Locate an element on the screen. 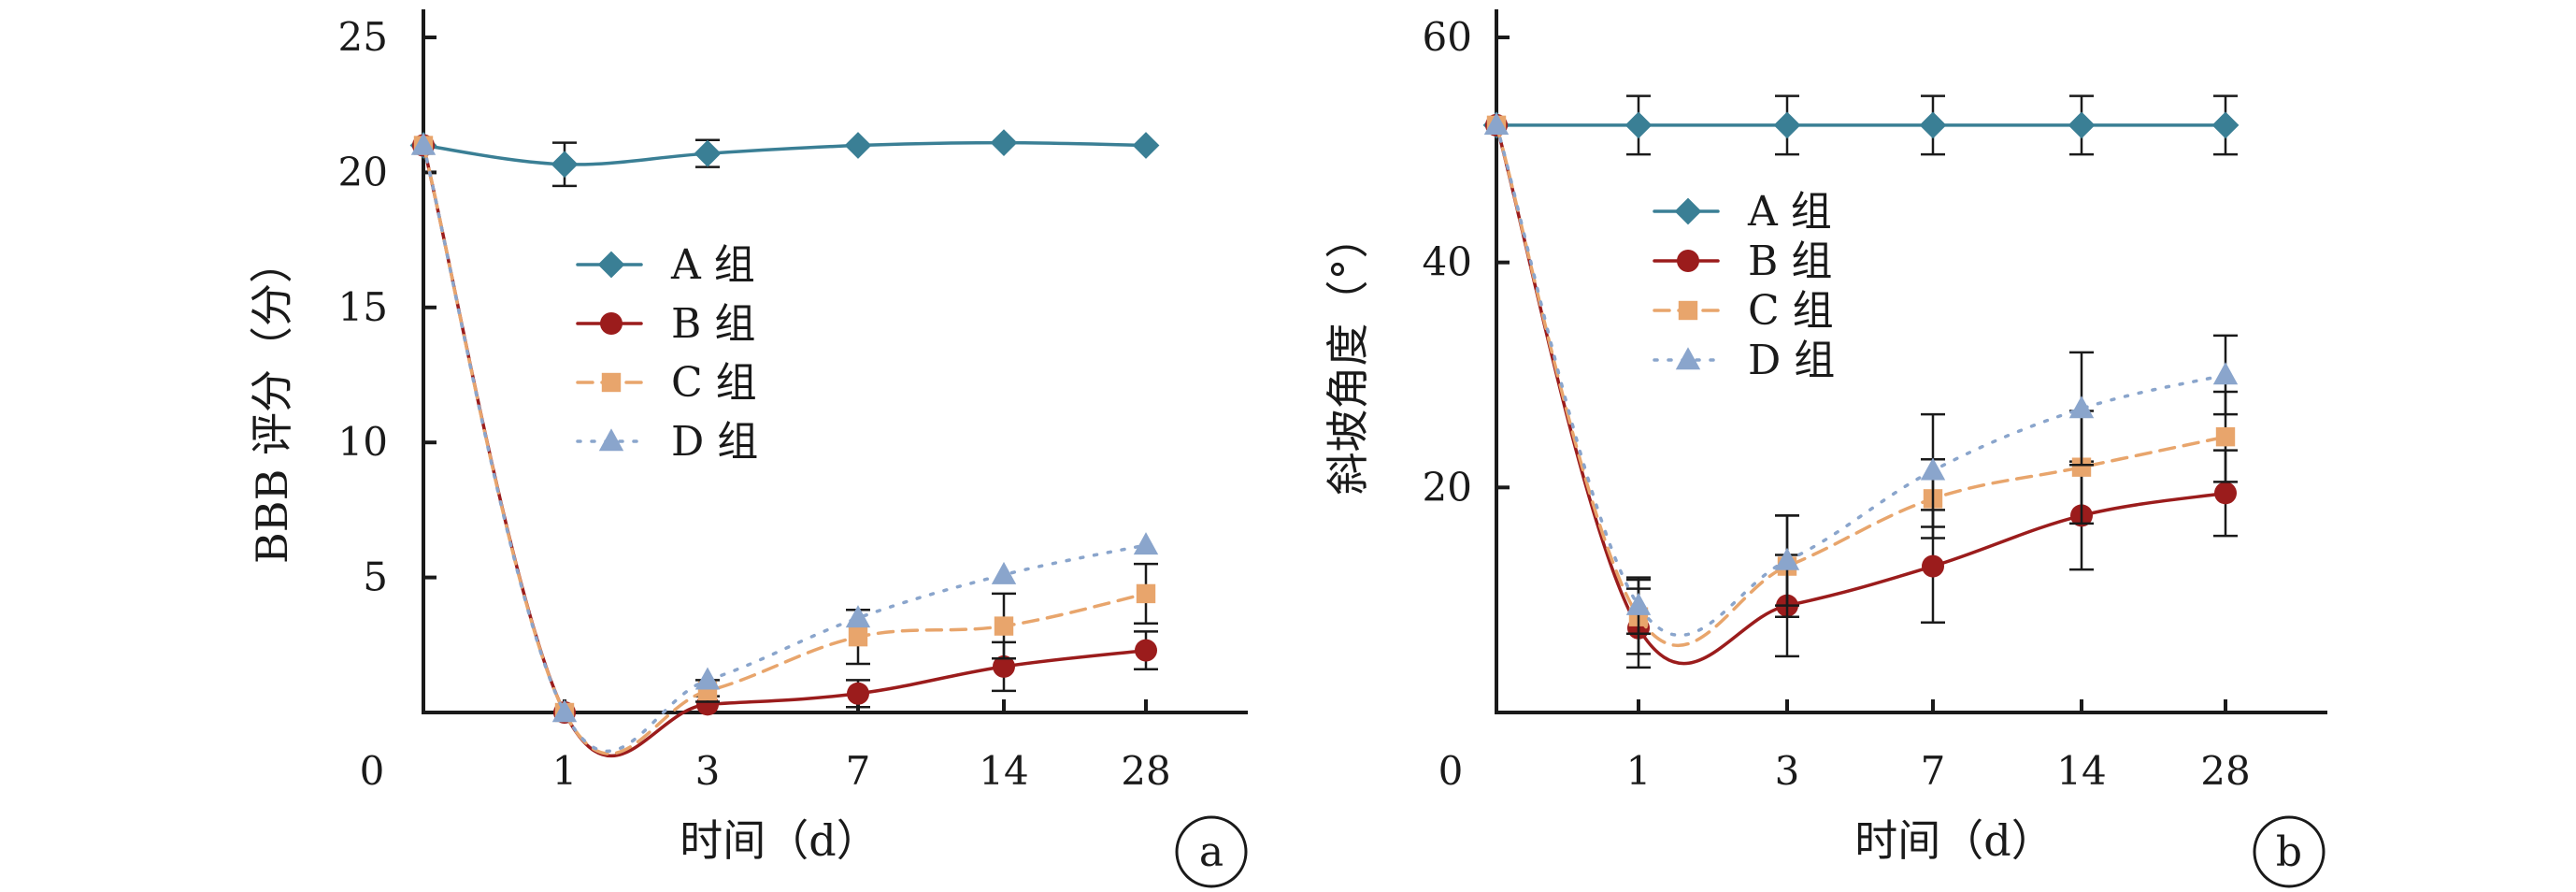  legend: A 组B 组C 组D 组 is located at coordinates (1744, 286).